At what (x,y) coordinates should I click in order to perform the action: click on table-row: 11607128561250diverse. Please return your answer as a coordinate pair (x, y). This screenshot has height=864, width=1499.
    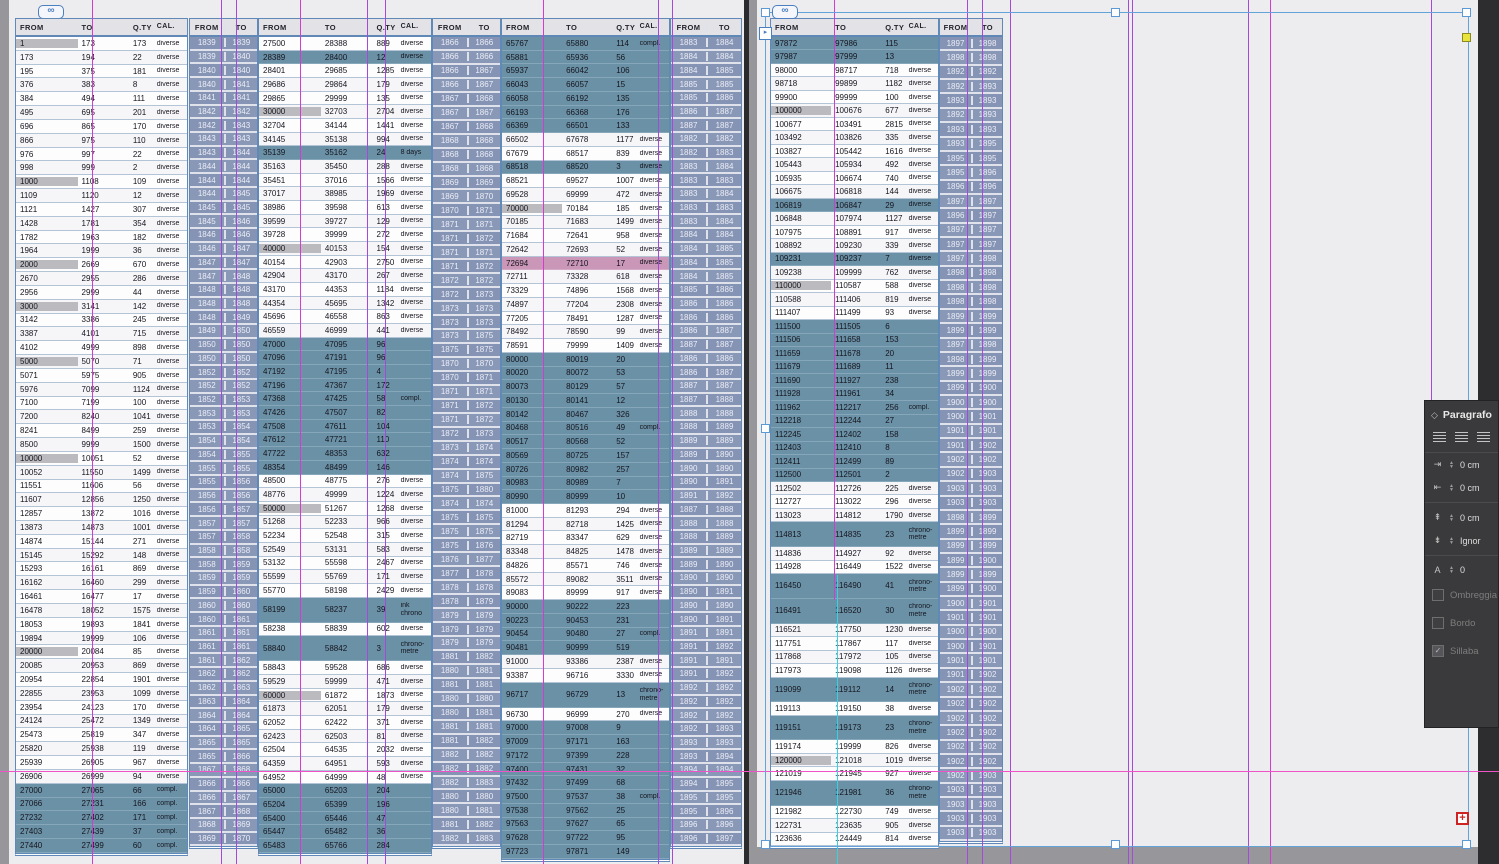
    Looking at the image, I should click on (101, 500).